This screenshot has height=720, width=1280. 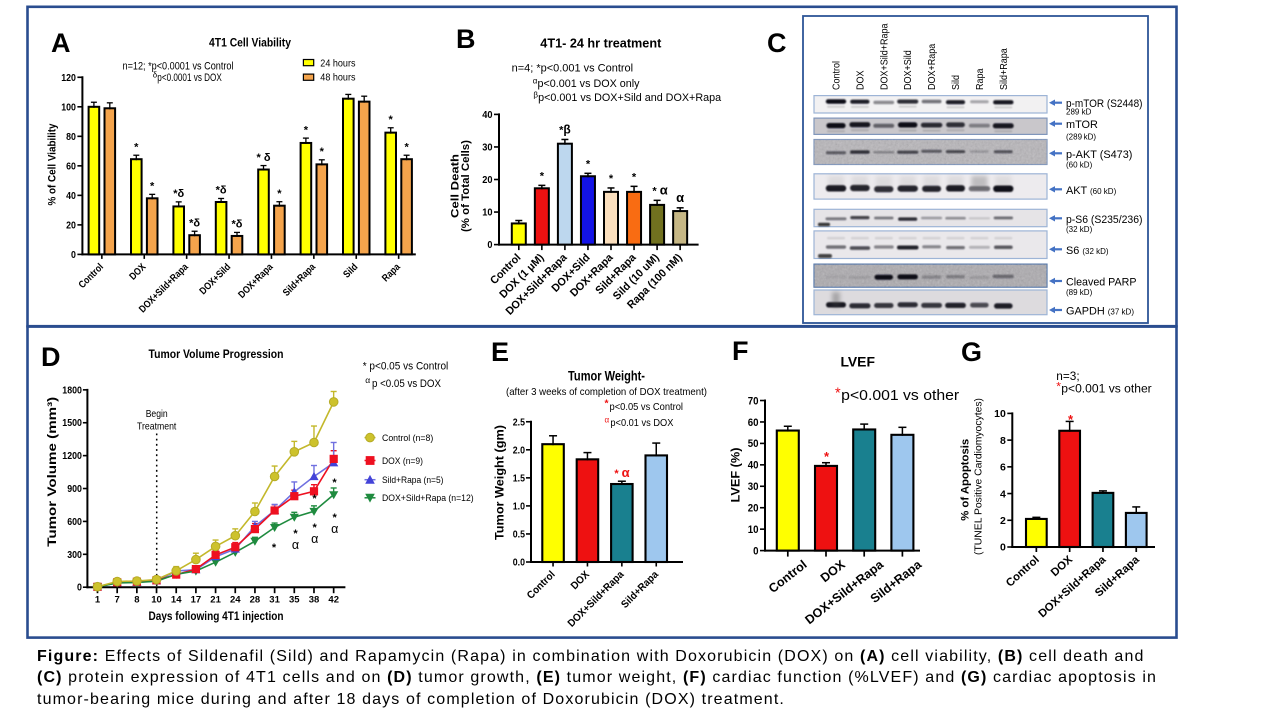 What do you see at coordinates (1079, 112) in the screenshot?
I see `svg-text: 289 kD` at bounding box center [1079, 112].